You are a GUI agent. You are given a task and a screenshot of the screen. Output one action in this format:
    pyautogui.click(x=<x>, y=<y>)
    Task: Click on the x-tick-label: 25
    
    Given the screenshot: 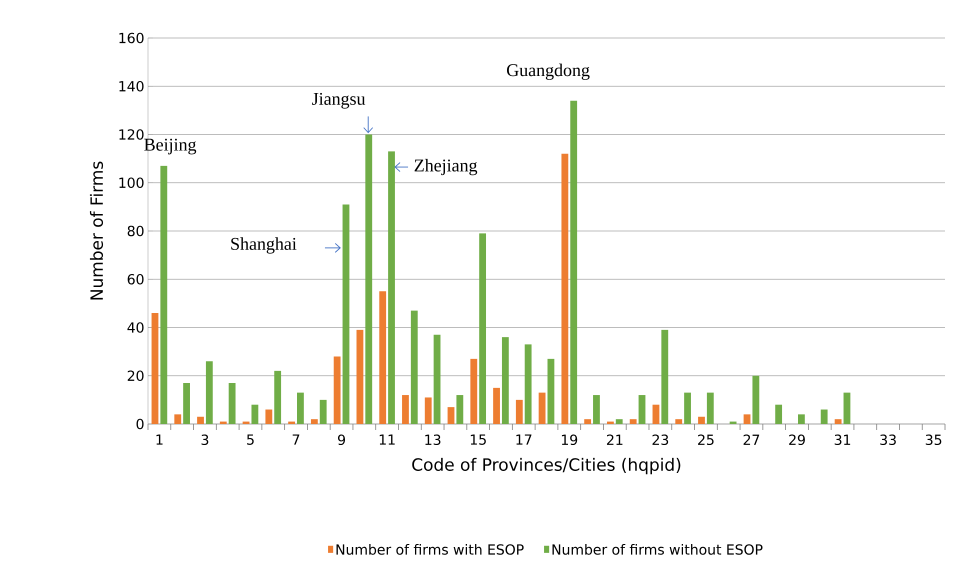 What is the action you would take?
    pyautogui.click(x=706, y=440)
    